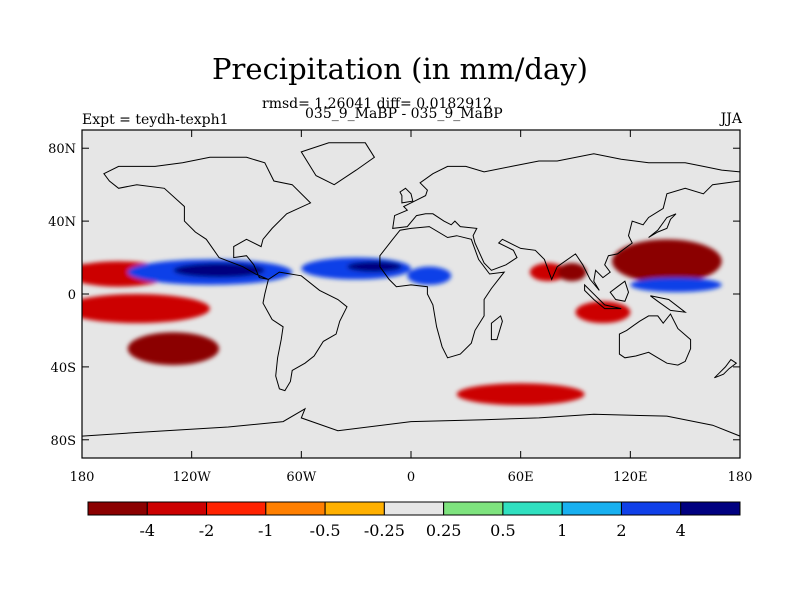 This screenshot has width=800, height=600. Describe the element at coordinates (374, 267) in the screenshot. I see `field-region-north-atlantic-wet-core` at that location.